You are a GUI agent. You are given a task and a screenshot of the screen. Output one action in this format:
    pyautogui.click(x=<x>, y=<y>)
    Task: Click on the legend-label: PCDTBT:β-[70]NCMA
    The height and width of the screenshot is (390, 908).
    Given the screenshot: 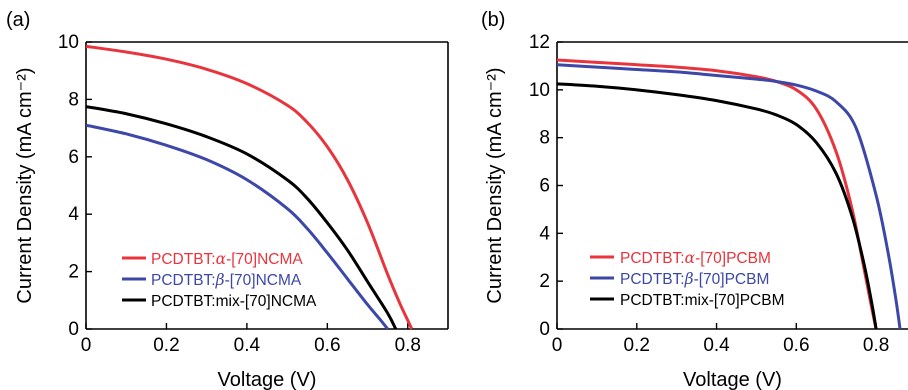 What is the action you would take?
    pyautogui.click(x=226, y=280)
    